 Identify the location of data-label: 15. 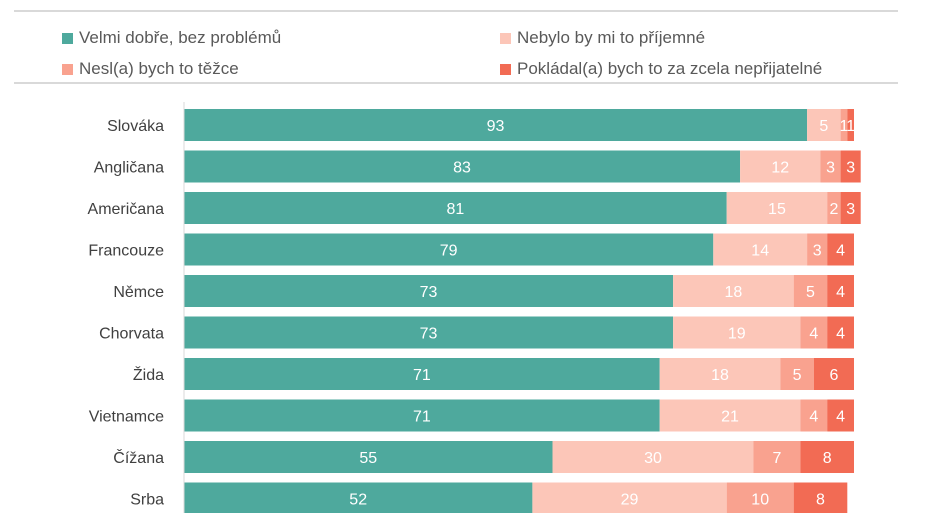
(777, 209).